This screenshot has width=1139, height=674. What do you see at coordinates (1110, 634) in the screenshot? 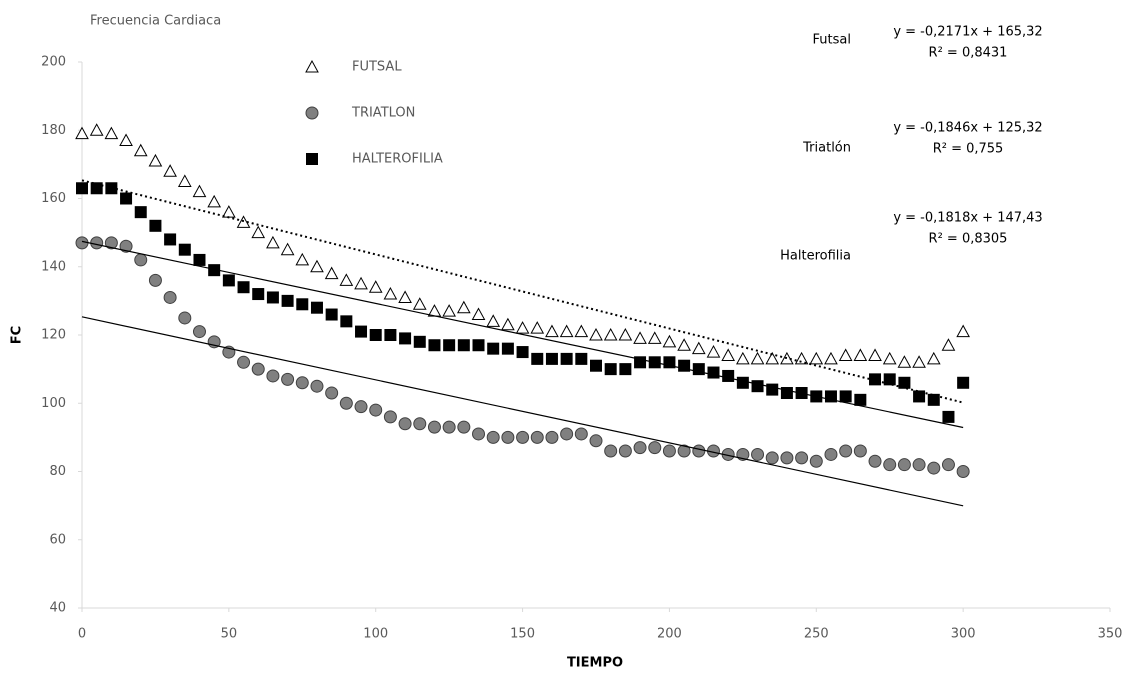
I see `x-tick-label: 350` at bounding box center [1110, 634].